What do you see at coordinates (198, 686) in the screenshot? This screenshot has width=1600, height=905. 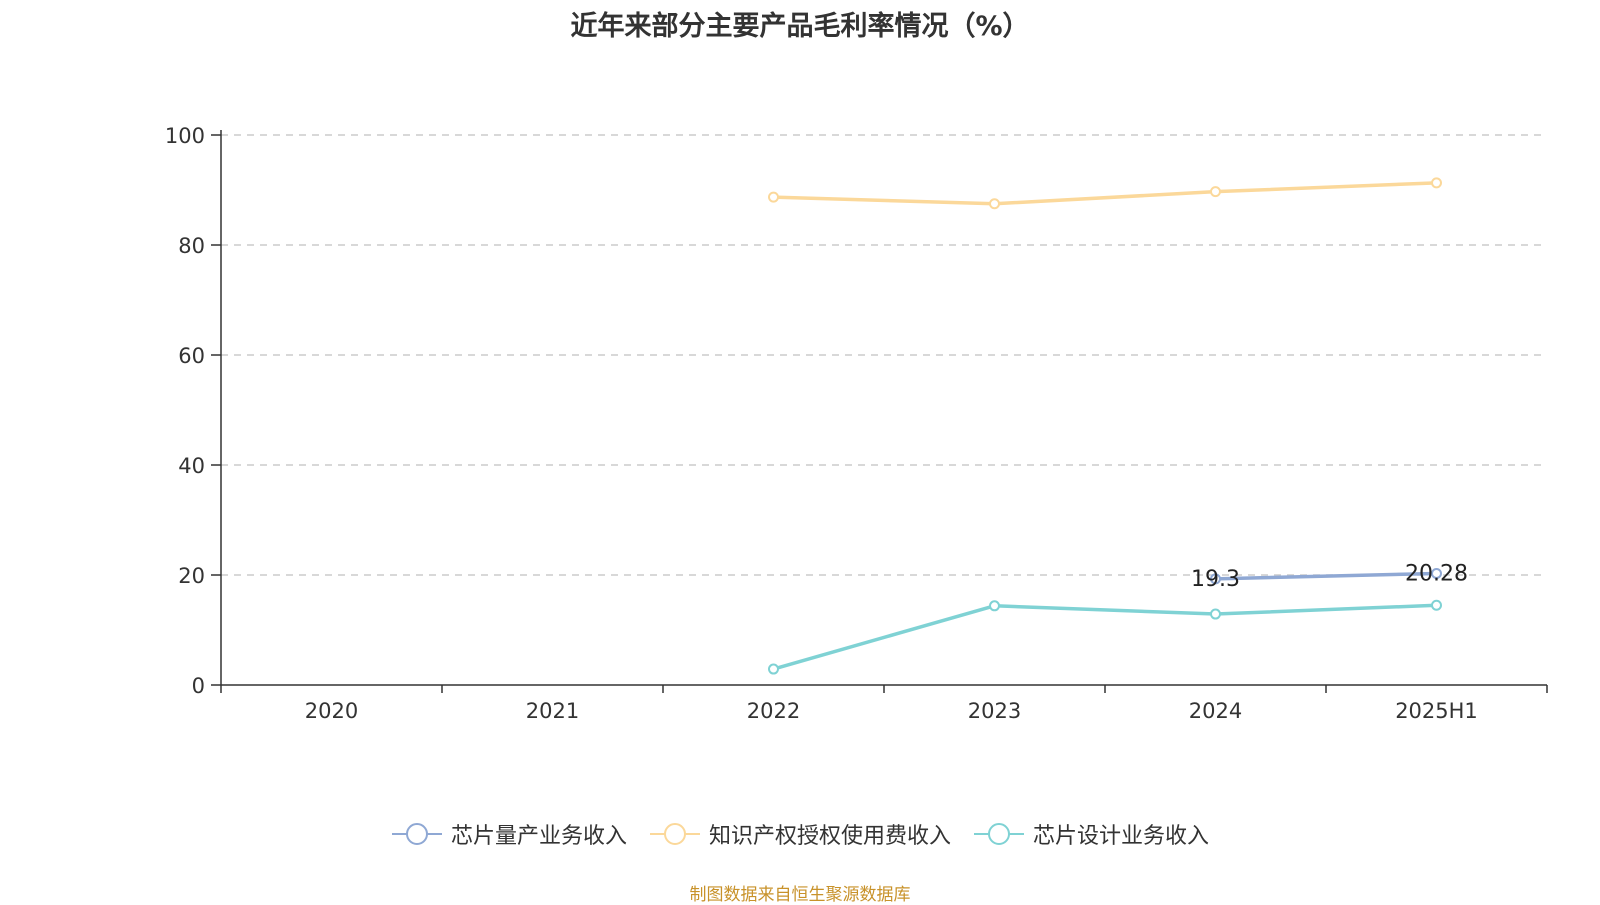 I see `y-tick-label: 0` at bounding box center [198, 686].